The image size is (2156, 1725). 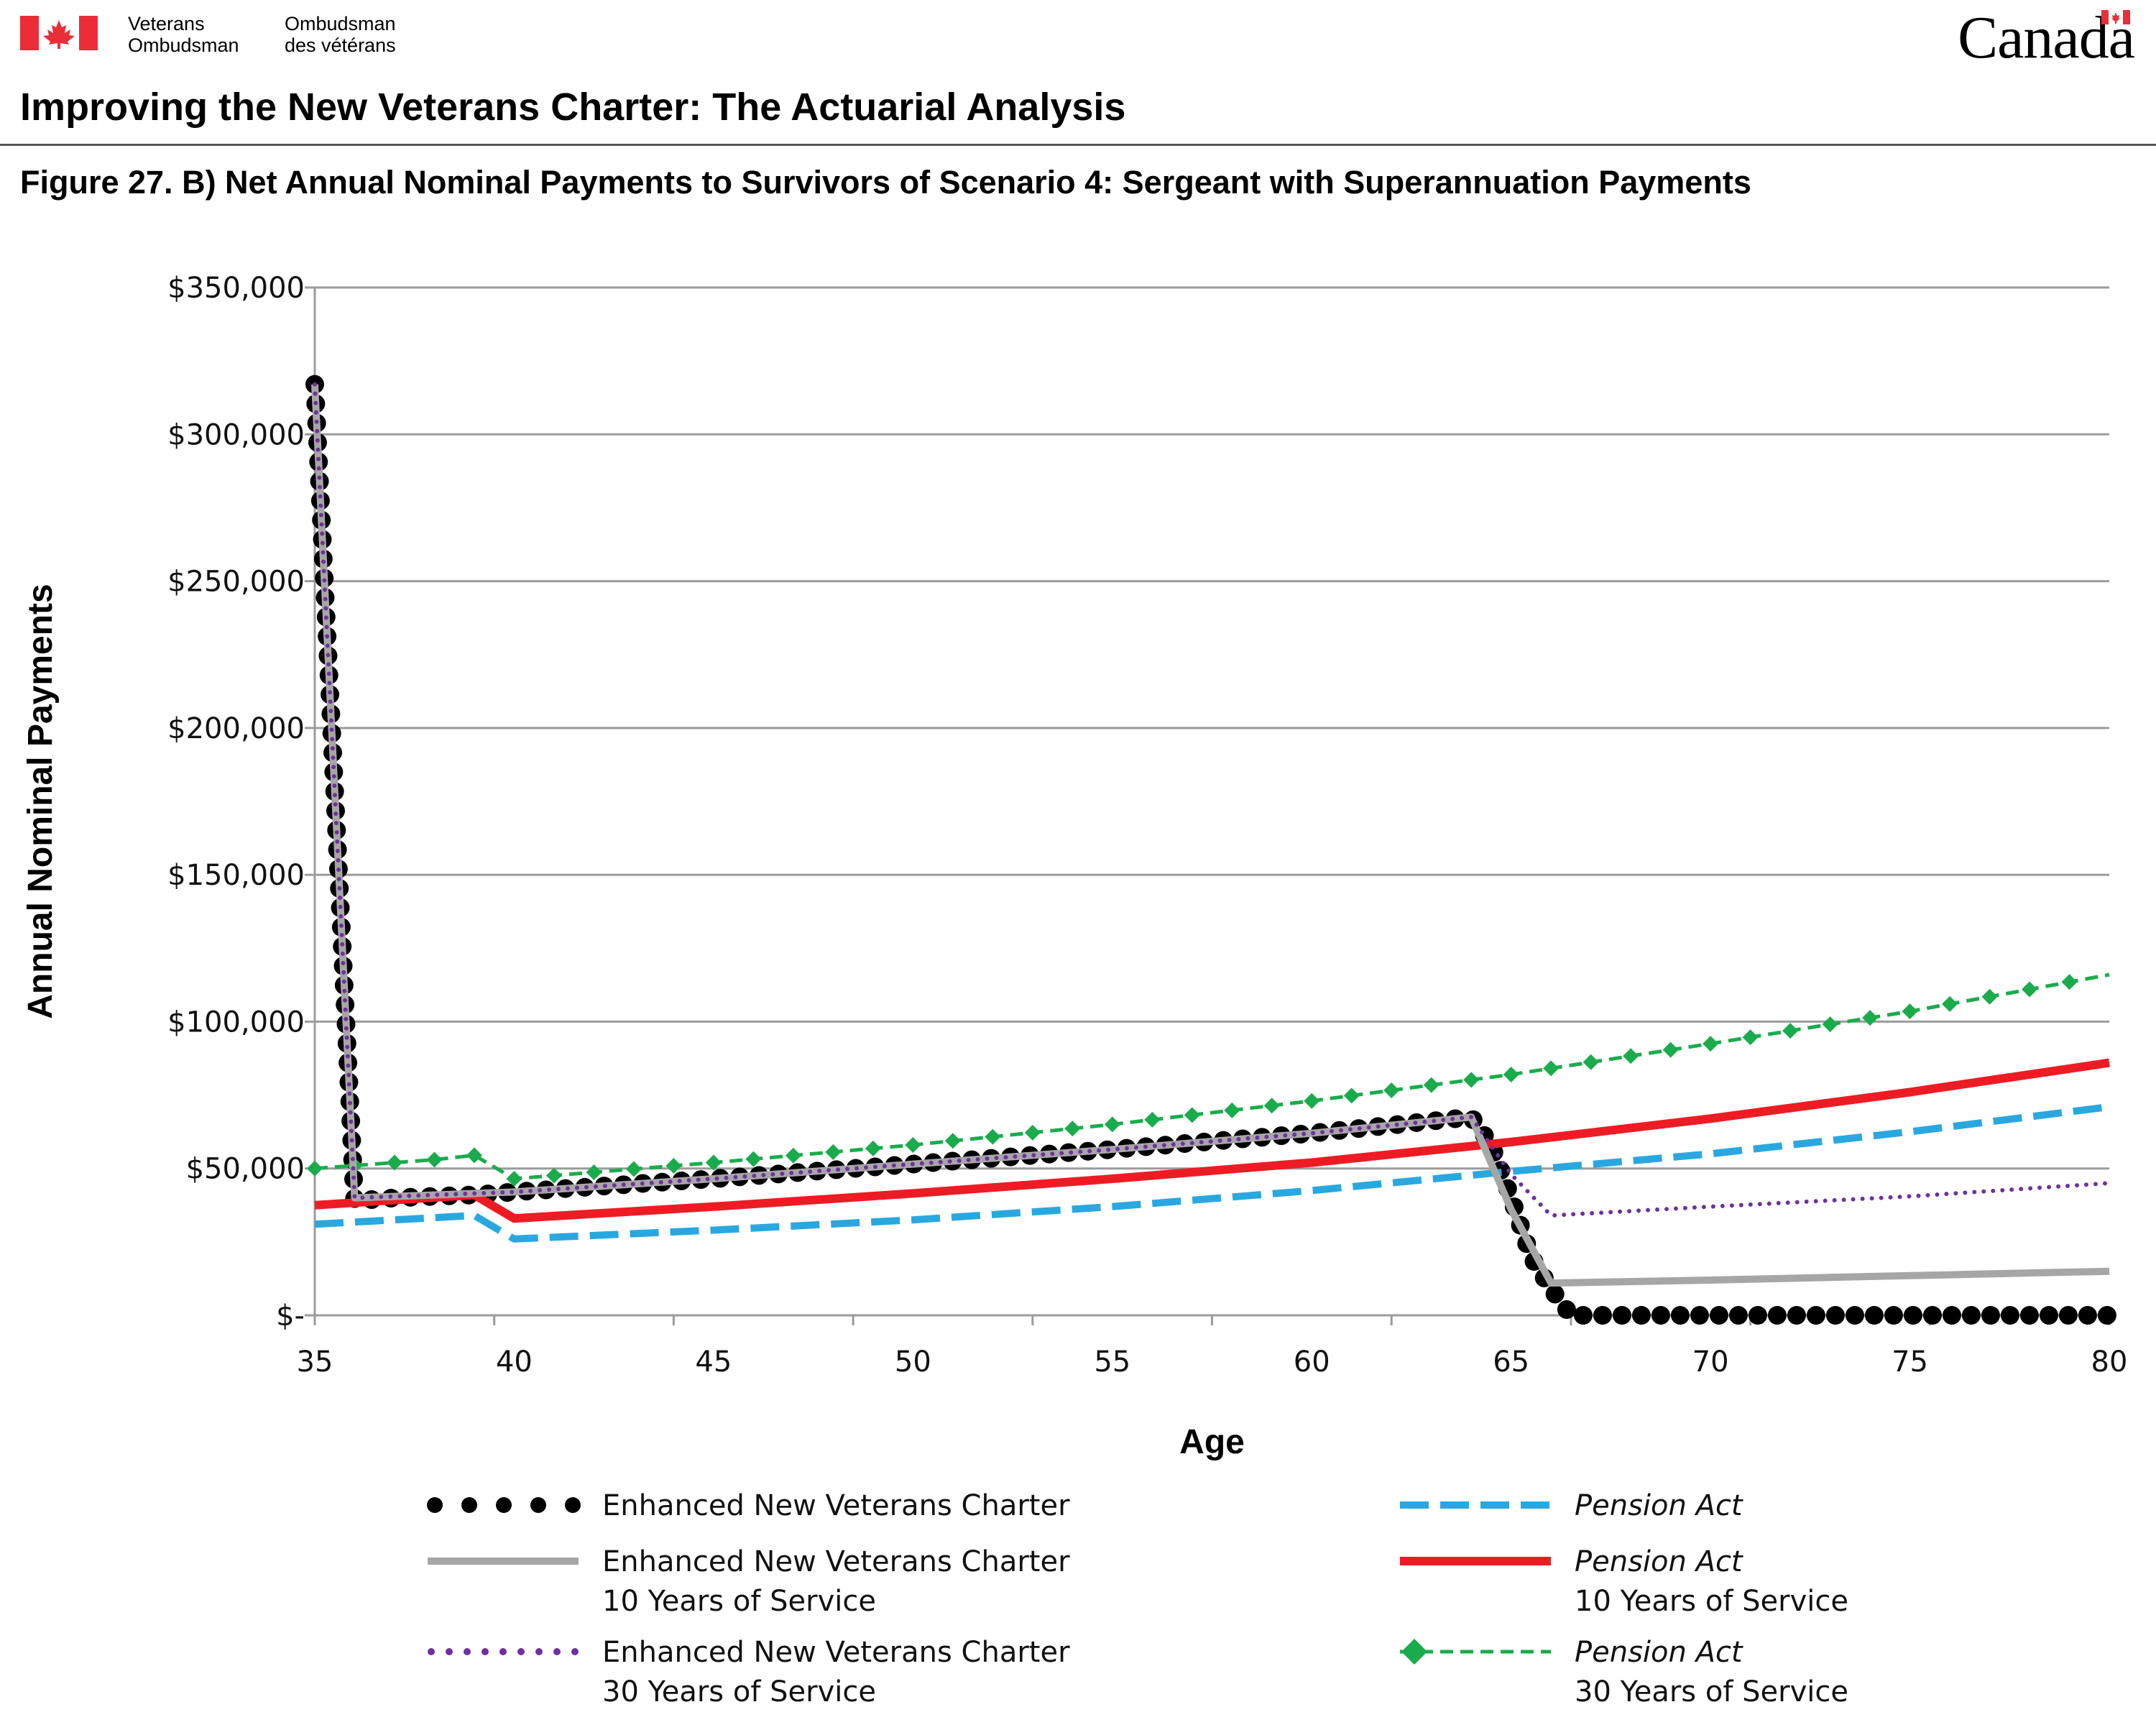 I want to click on header-divider, so click(x=1078, y=145).